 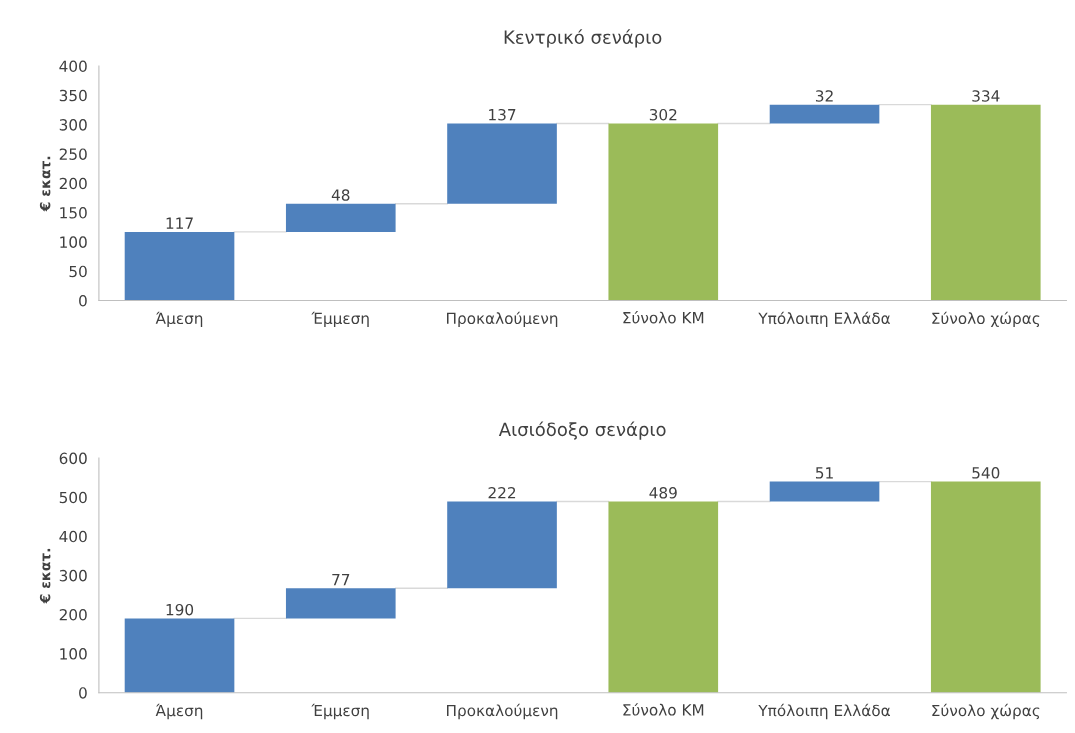 What do you see at coordinates (180, 609) in the screenshot?
I see `data-label: 190` at bounding box center [180, 609].